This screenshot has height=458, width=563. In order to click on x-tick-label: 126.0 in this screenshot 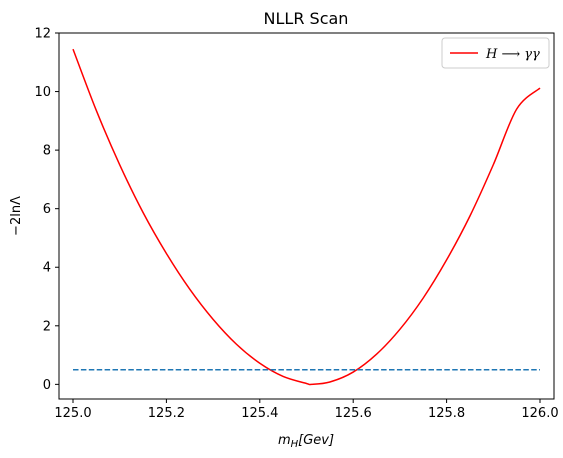, I will do `click(539, 413)`.